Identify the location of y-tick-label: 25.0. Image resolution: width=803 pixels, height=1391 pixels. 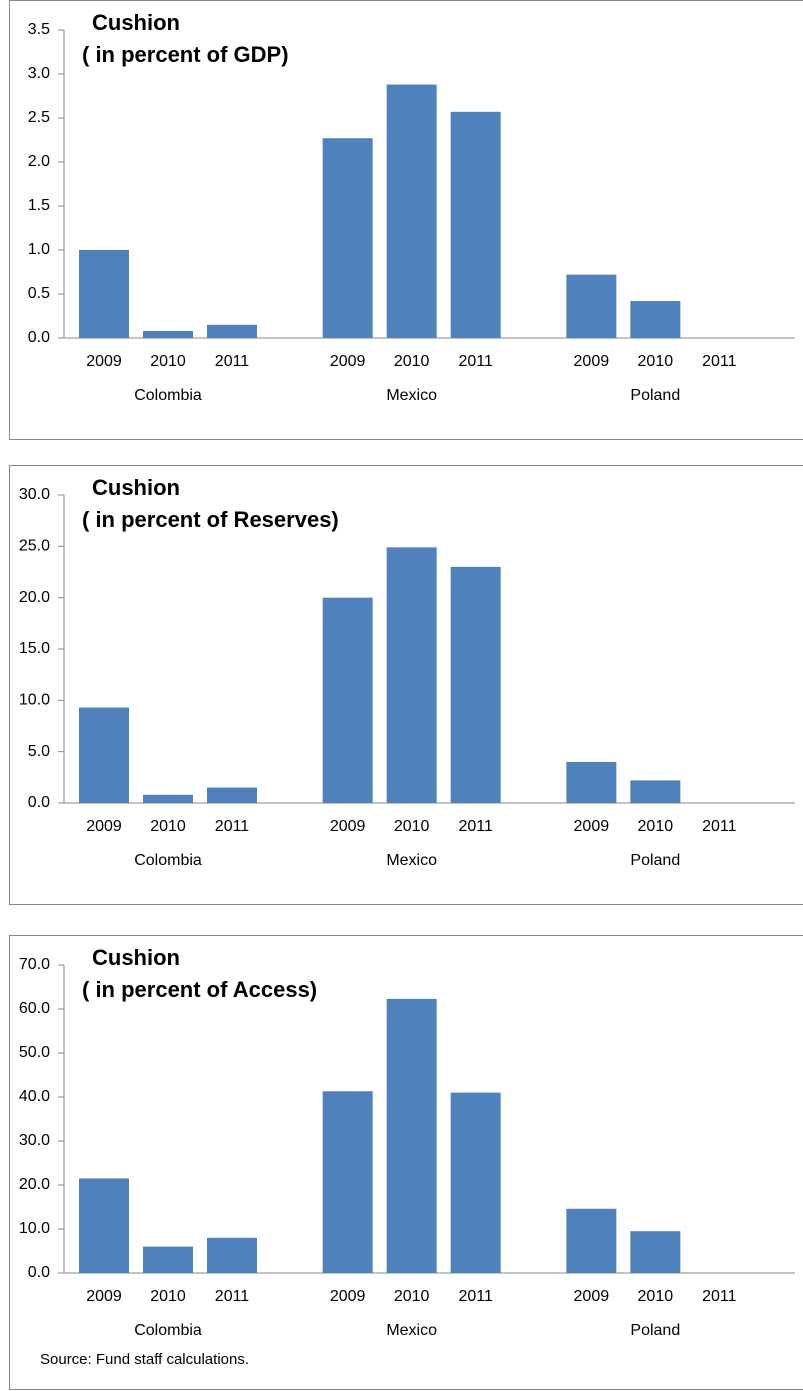
(34, 546).